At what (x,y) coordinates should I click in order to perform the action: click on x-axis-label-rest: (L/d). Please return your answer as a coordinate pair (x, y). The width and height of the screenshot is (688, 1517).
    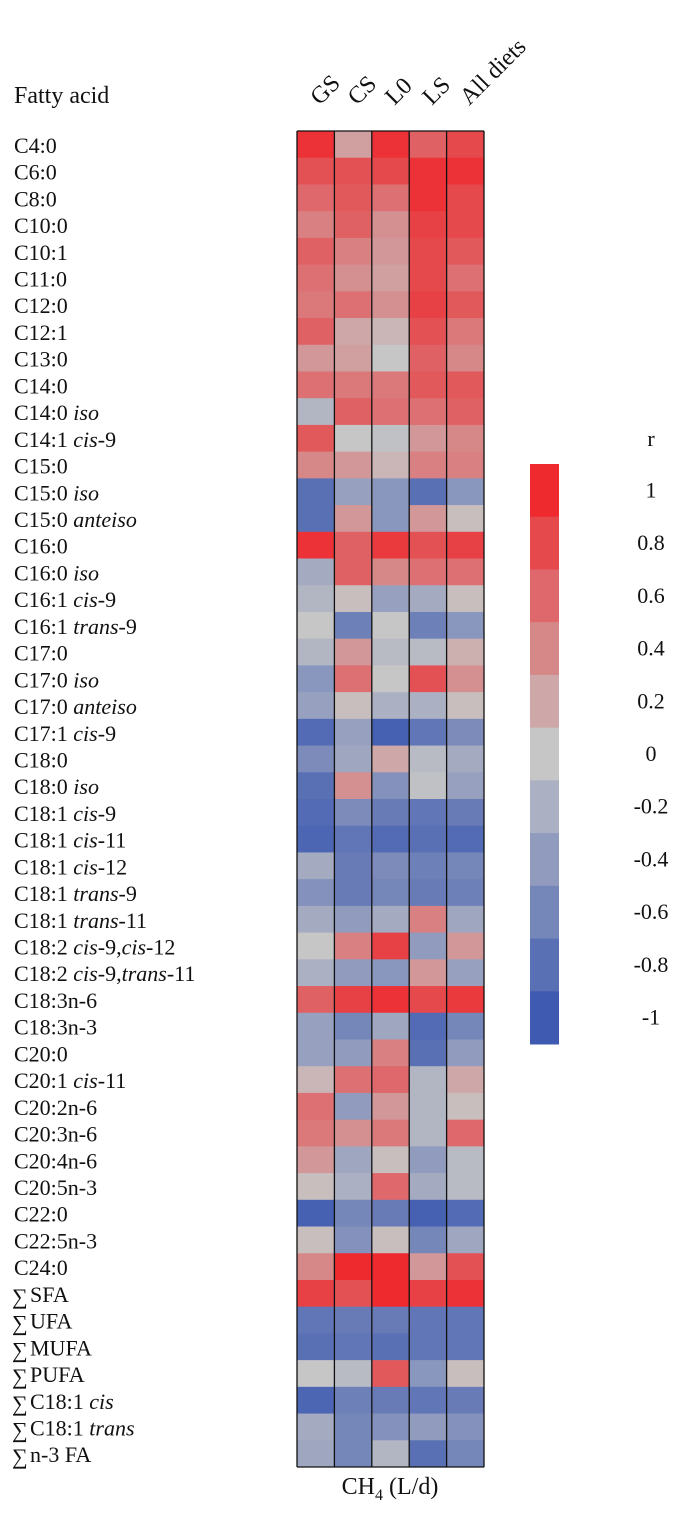
    Looking at the image, I should click on (410, 1487).